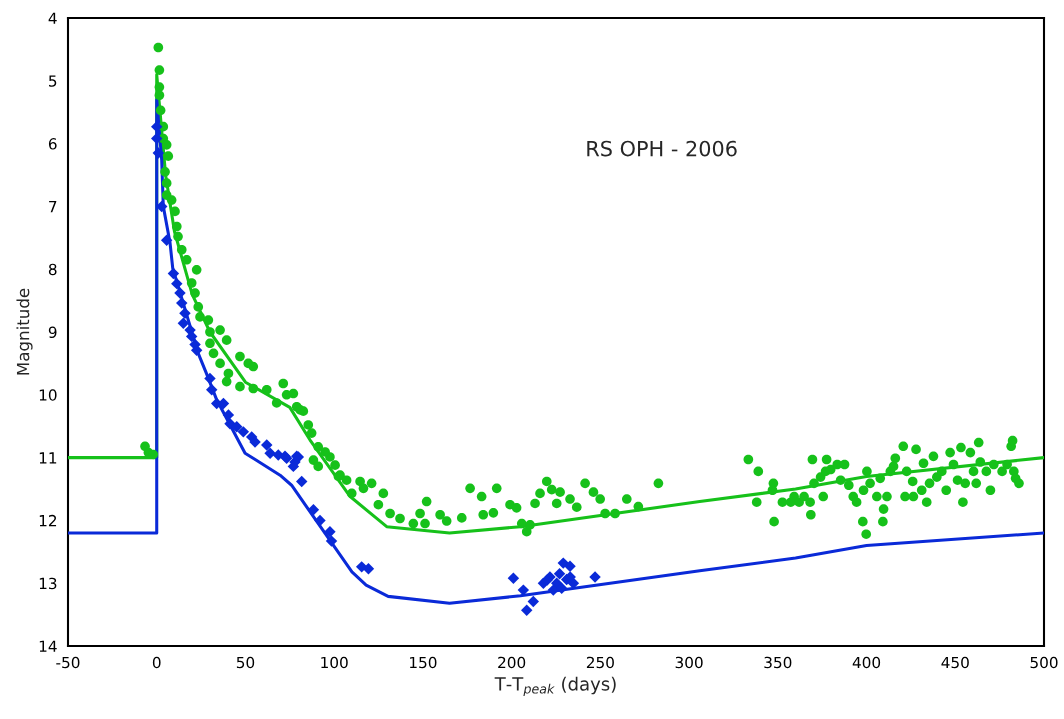 This screenshot has height=719, width=1064. What do you see at coordinates (52, 144) in the screenshot?
I see `y-tick-label: 6` at bounding box center [52, 144].